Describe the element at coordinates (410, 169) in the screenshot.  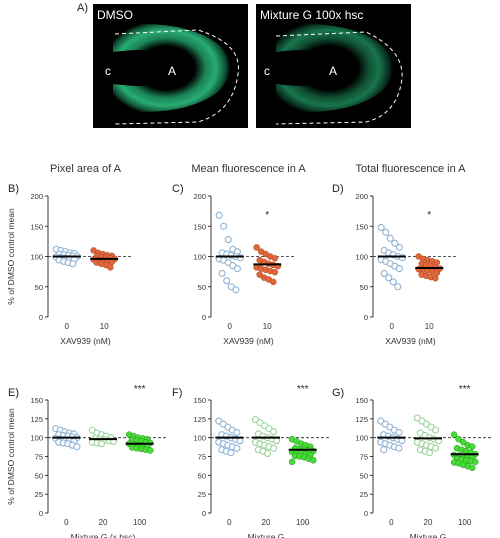
I see `chart-title: Total fluorescence in A` at that location.